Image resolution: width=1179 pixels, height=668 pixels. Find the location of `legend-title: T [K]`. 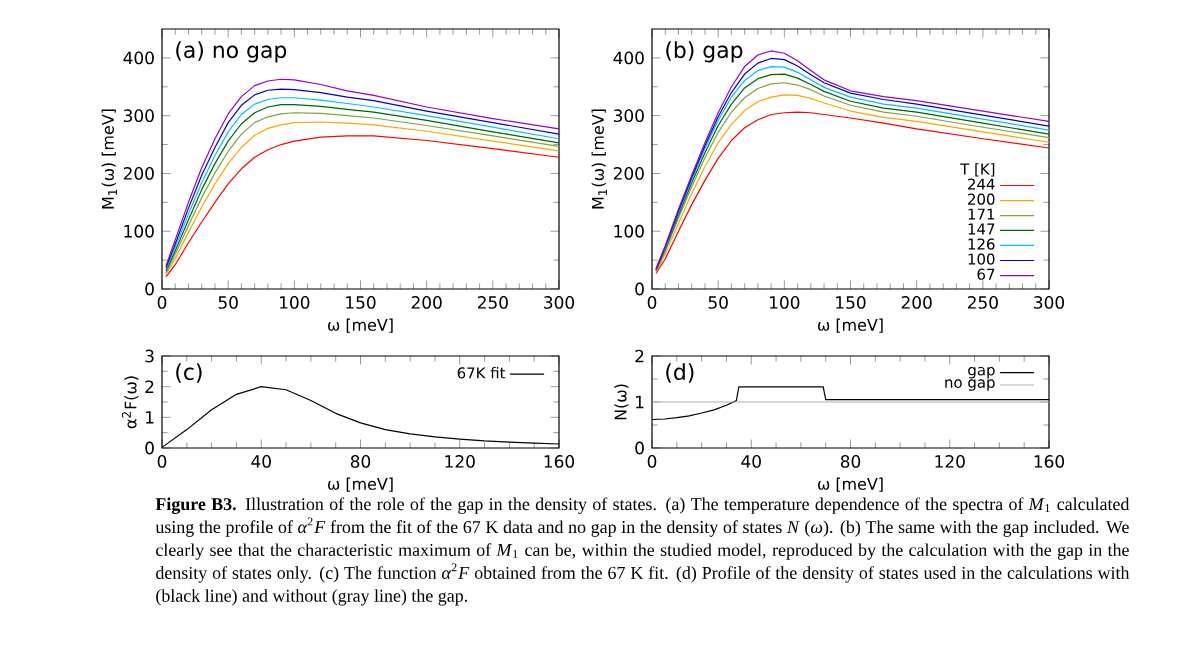

legend-title: T [K] is located at coordinates (977, 170).